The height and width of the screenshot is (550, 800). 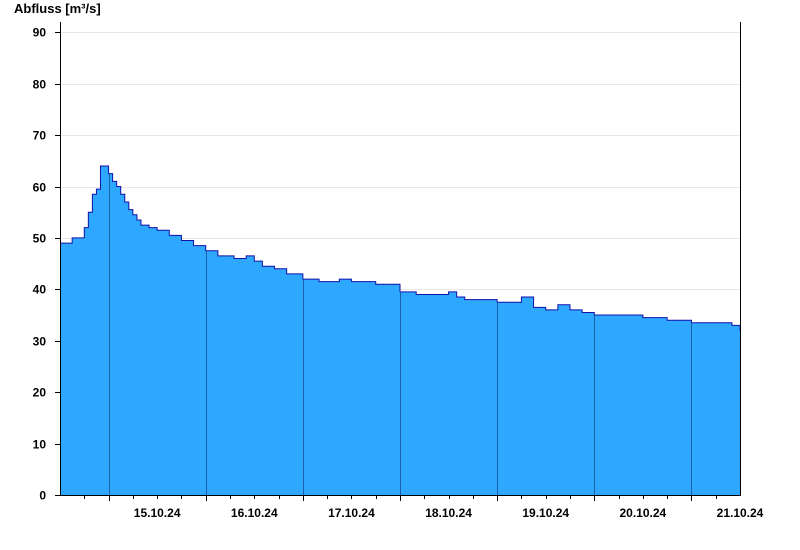 What do you see at coordinates (351, 513) in the screenshot?
I see `x-tick-label: 17.10.24` at bounding box center [351, 513].